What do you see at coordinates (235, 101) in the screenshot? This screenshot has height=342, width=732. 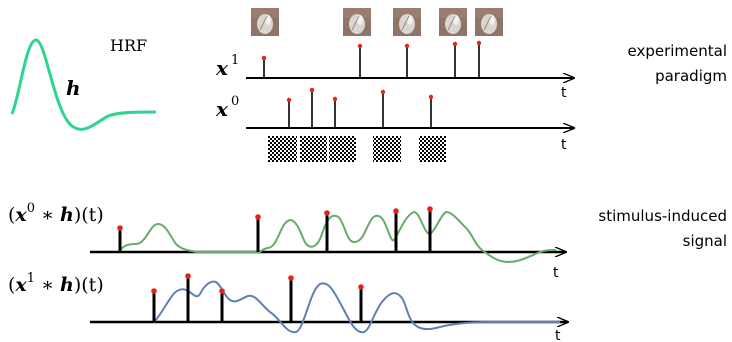 I see `x0-superscript: 0` at bounding box center [235, 101].